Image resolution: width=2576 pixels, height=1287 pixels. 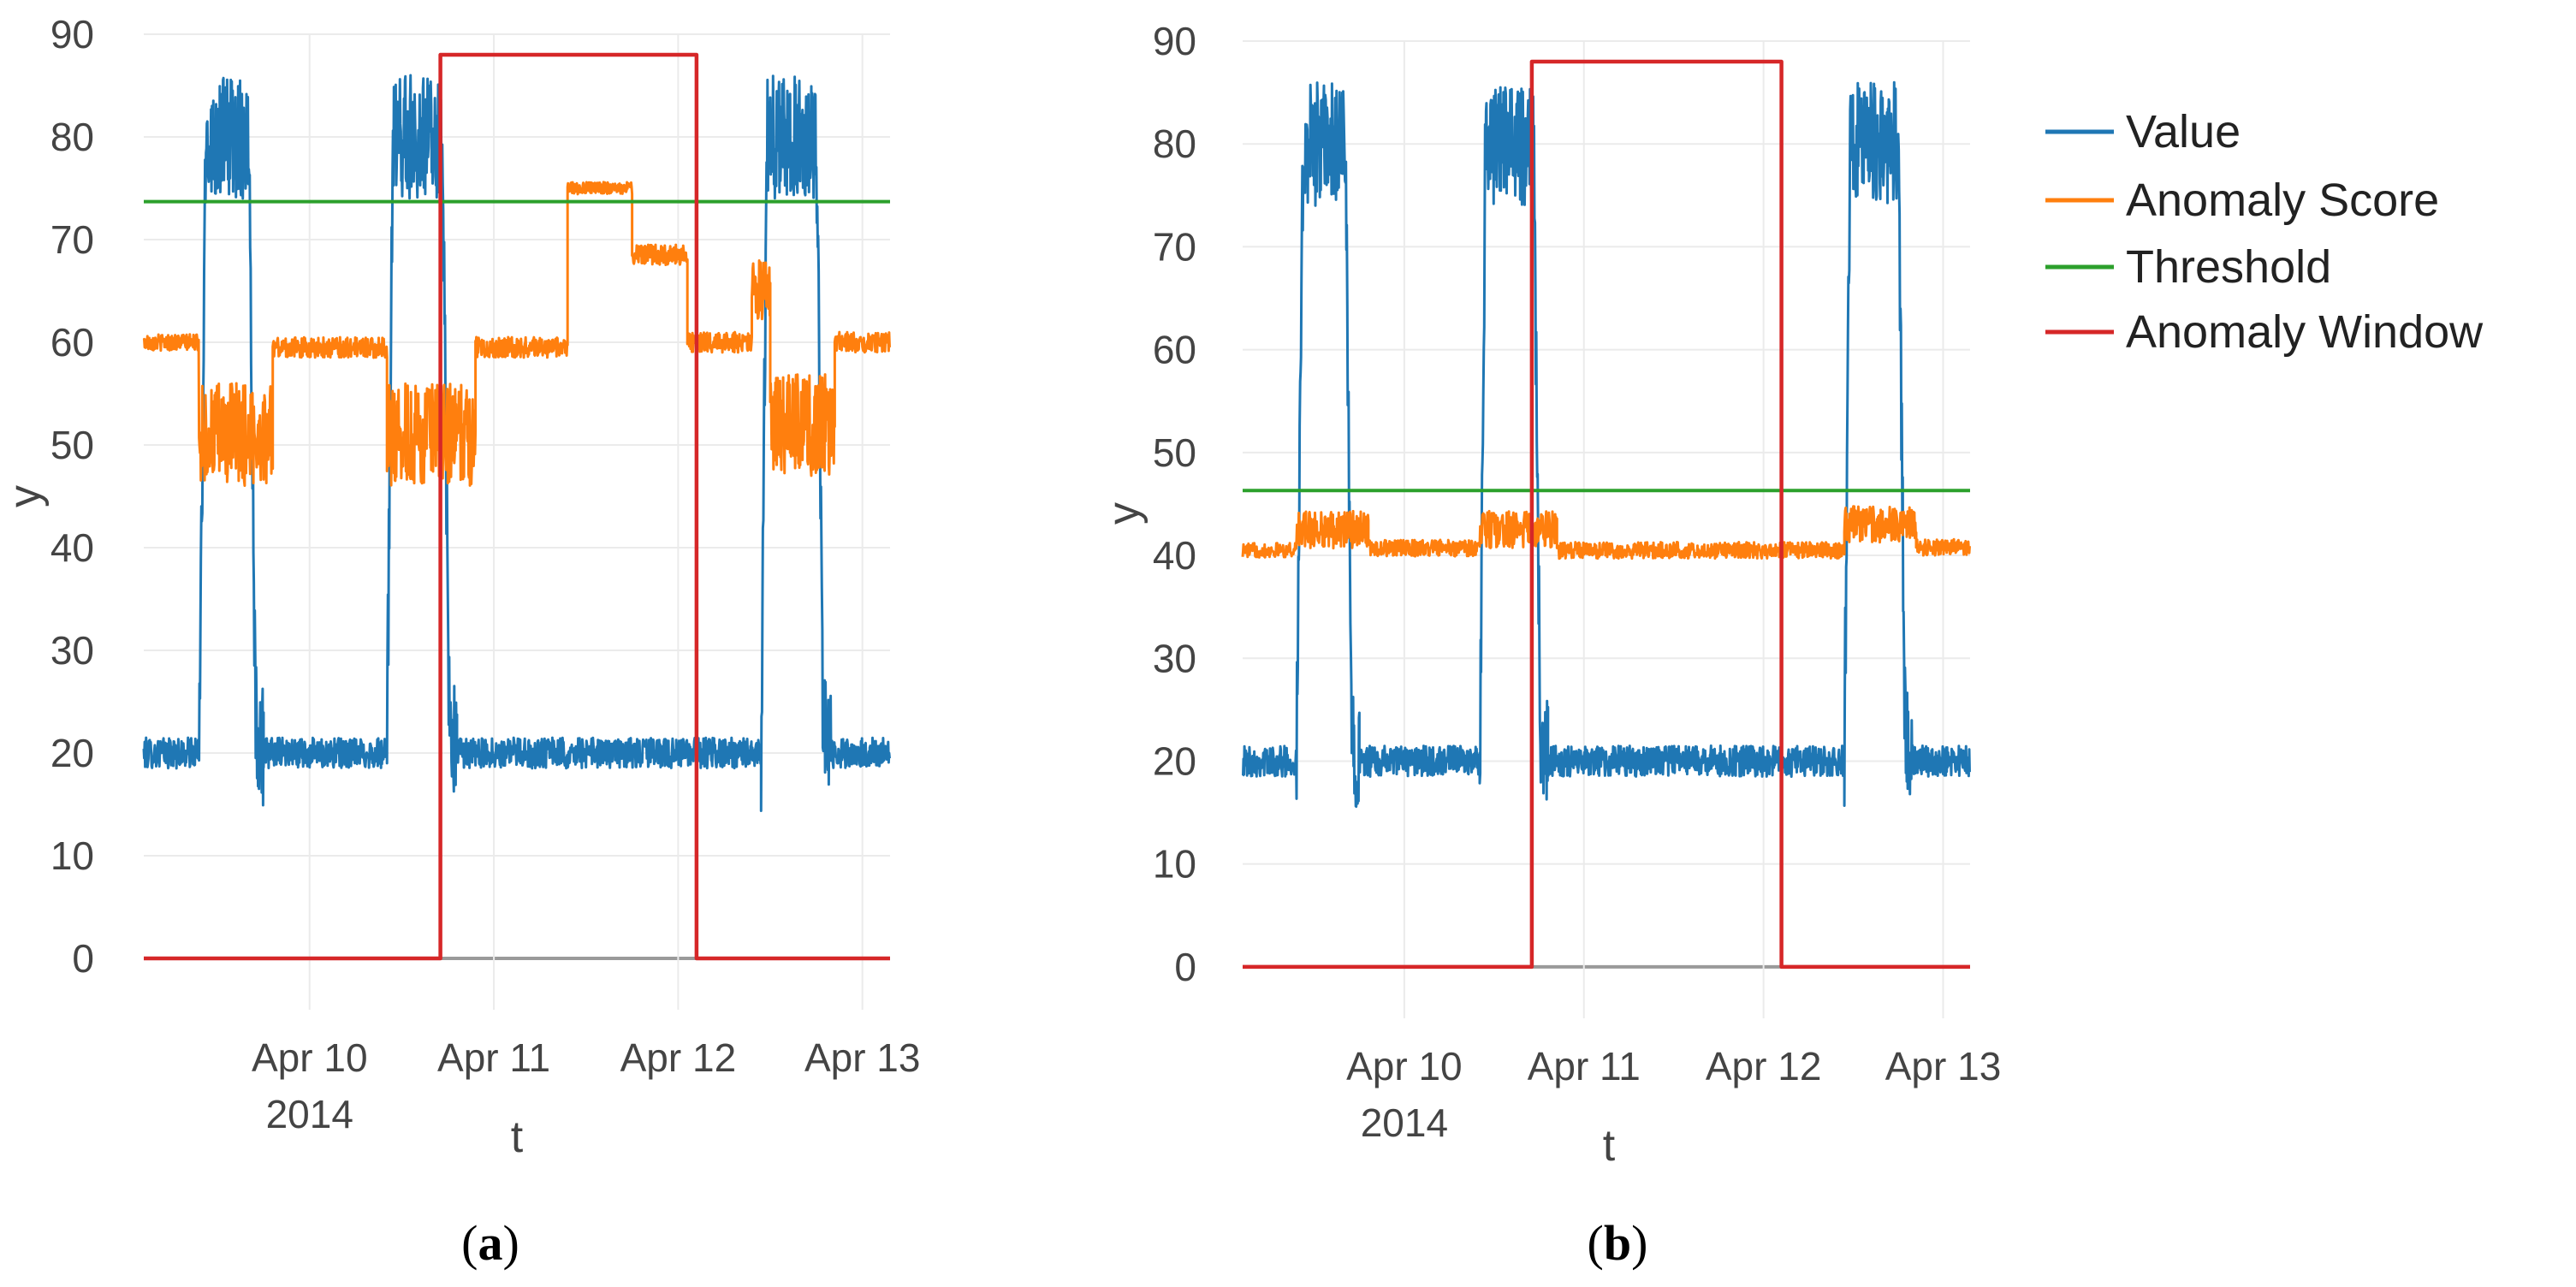 I want to click on y-axis-title-b: y, so click(x=1124, y=513).